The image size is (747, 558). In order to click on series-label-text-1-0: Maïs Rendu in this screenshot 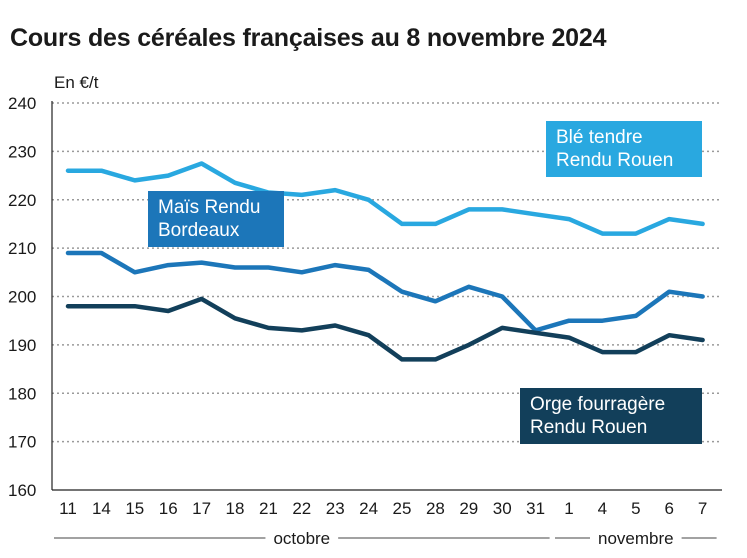, I will do `click(209, 207)`.